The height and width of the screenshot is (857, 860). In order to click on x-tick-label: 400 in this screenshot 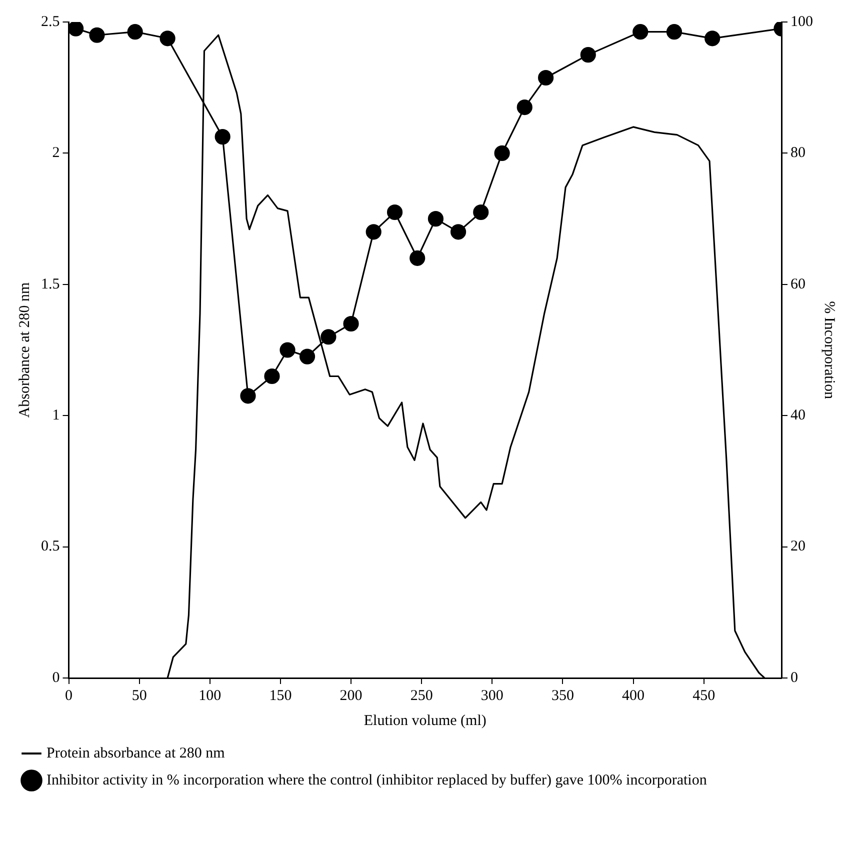, I will do `click(633, 696)`.